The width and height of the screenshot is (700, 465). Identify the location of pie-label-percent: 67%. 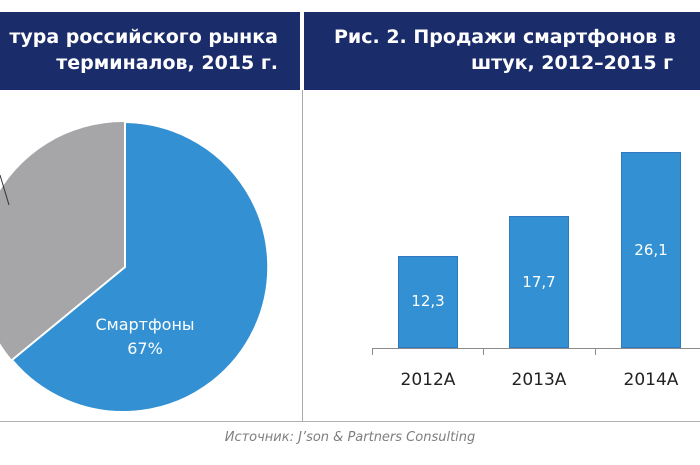
(145, 348).